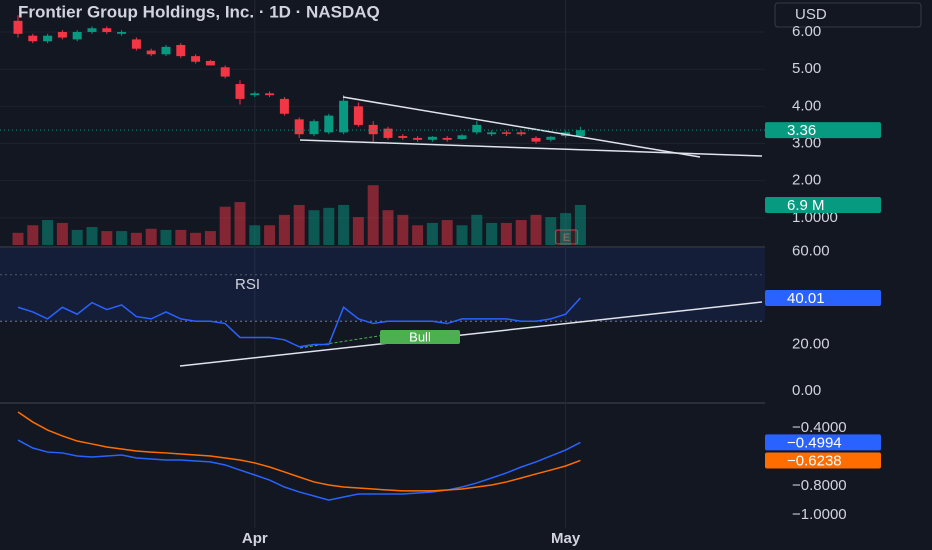  I want to click on x-tick-label: May, so click(566, 538).